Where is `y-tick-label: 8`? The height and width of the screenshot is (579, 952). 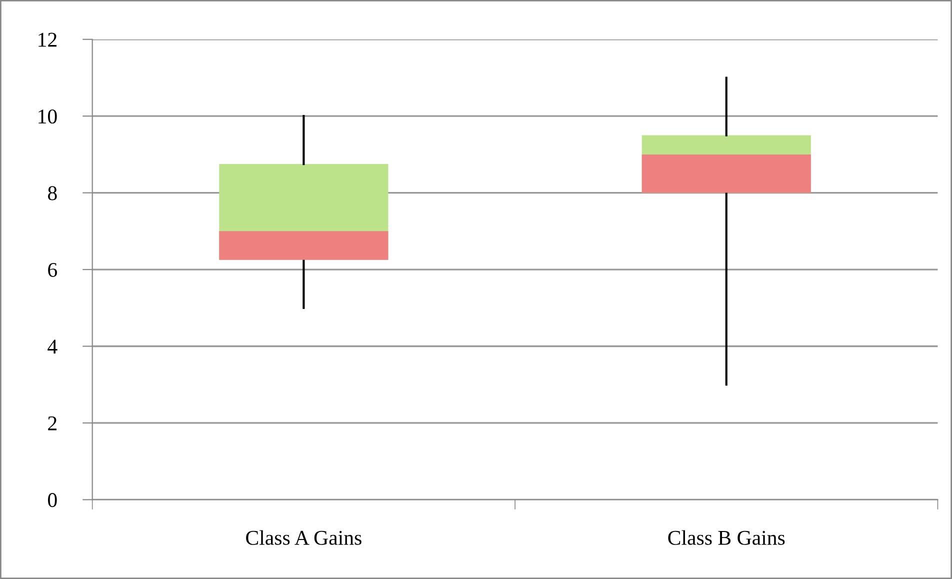 y-tick-label: 8 is located at coordinates (52, 193).